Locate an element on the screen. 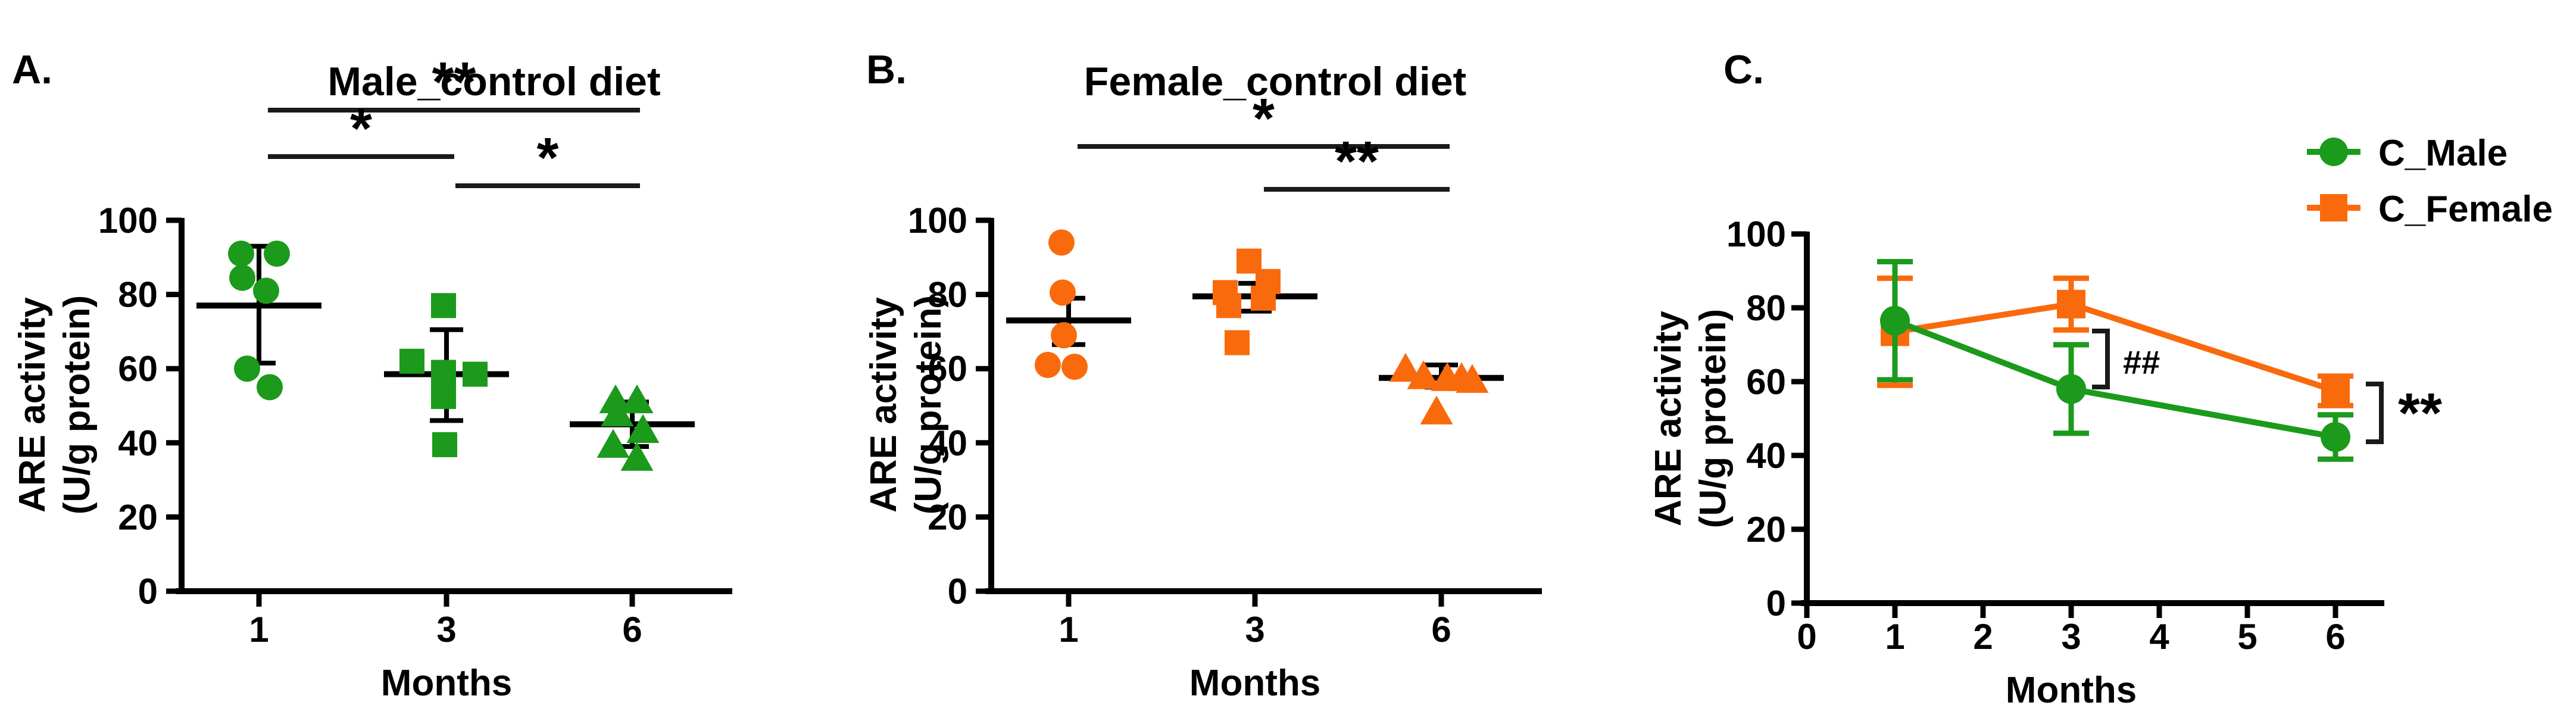  x-tick-label: 4 is located at coordinates (2159, 637).